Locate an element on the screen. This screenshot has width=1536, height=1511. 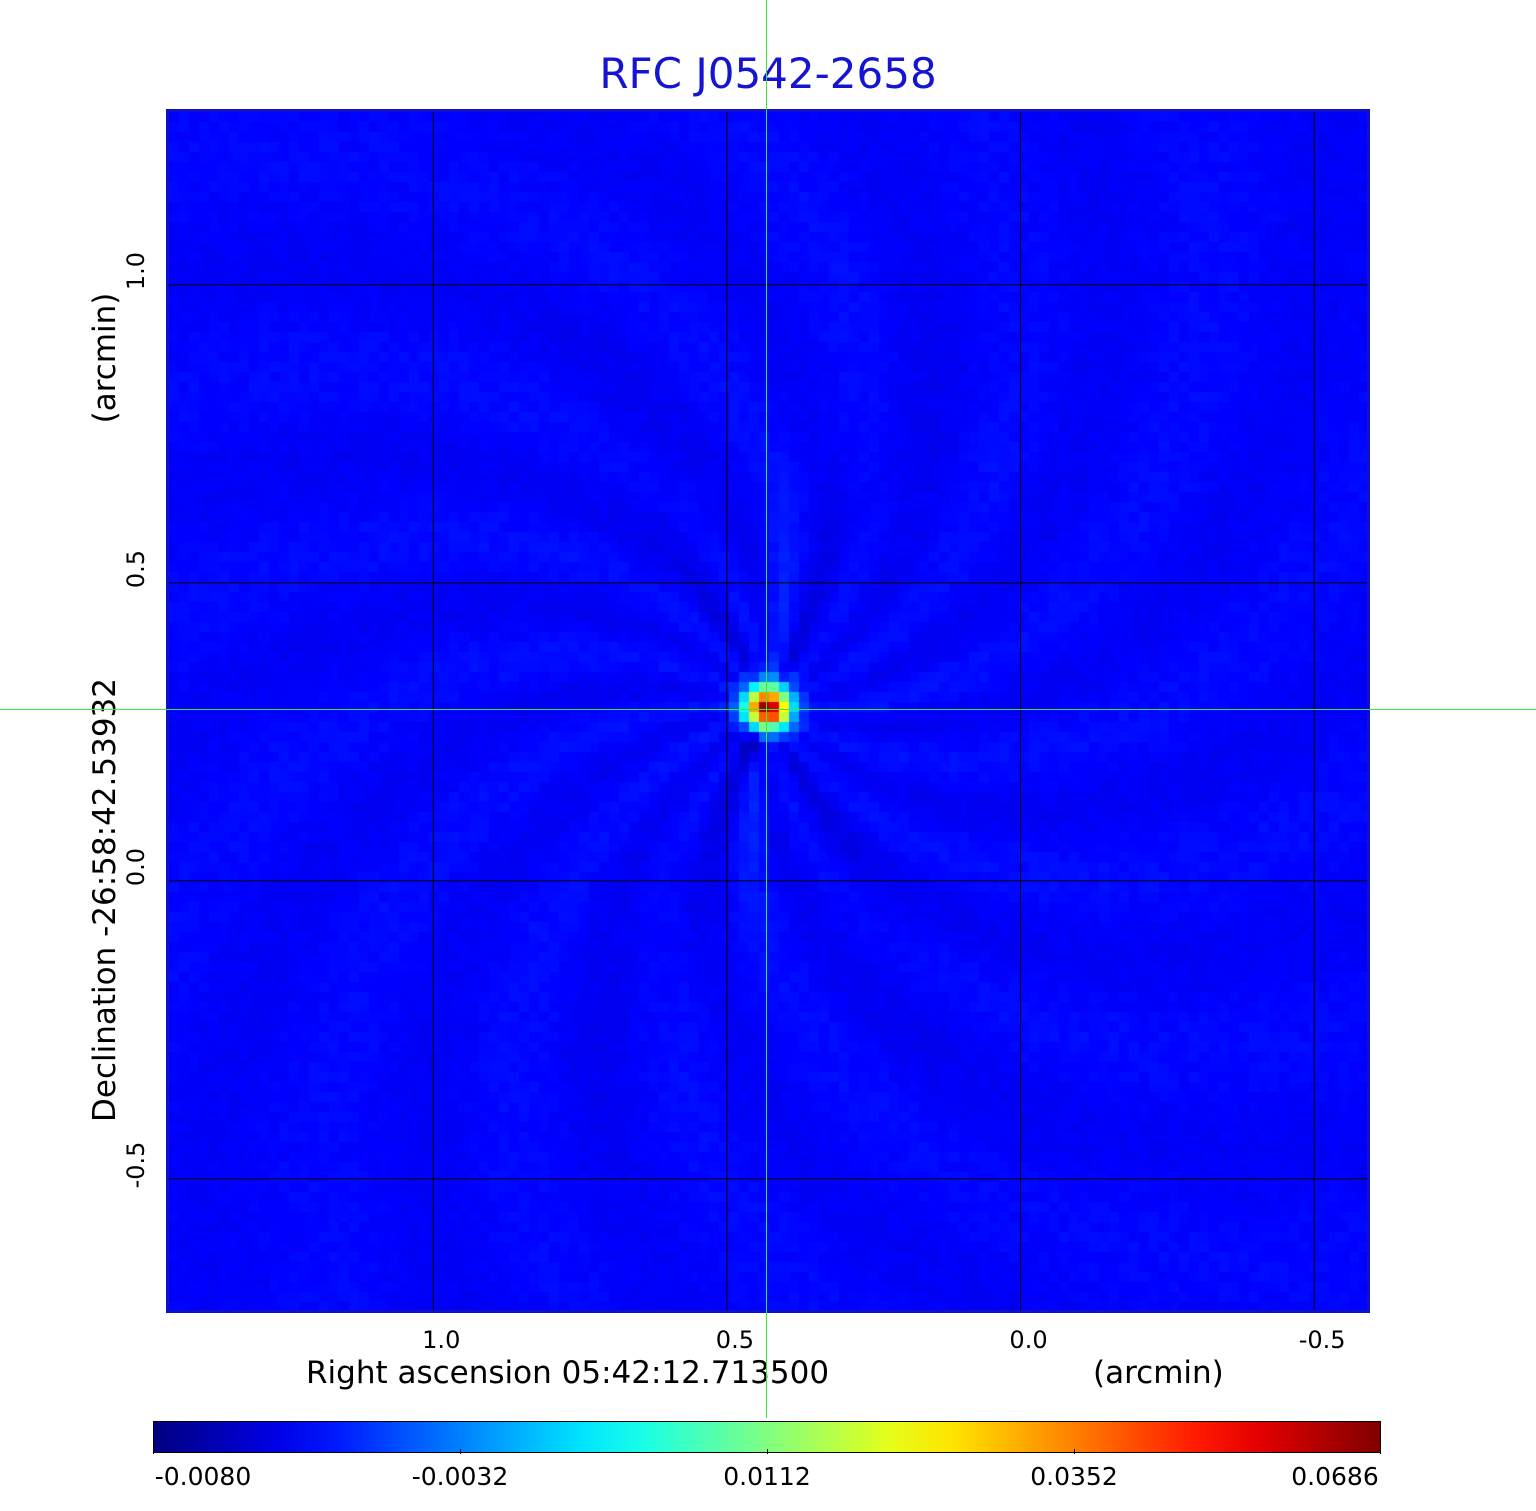
colorbar-tick-label-1: -0.0032 is located at coordinates (460, 1476).